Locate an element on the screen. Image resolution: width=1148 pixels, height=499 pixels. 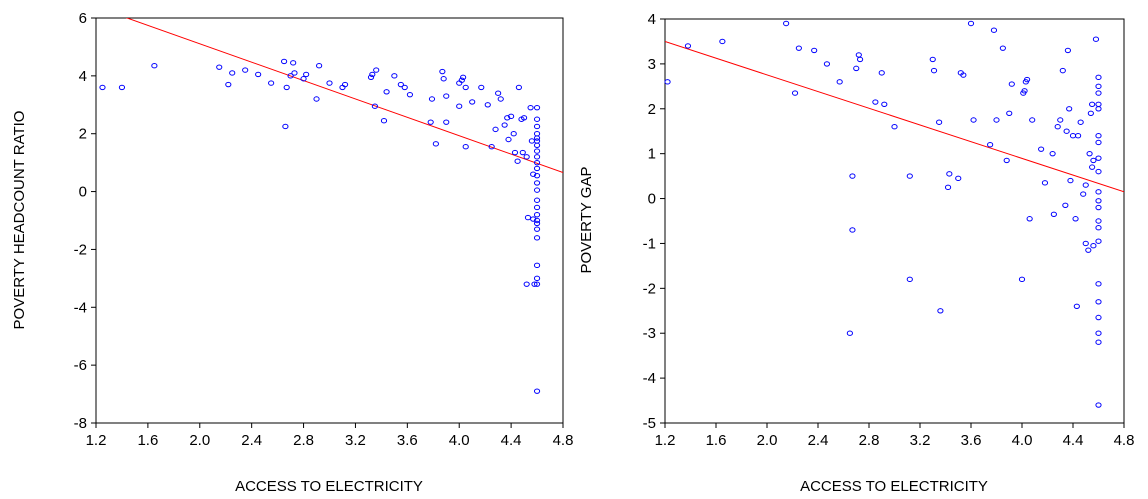
y-tick-label: 6 is located at coordinates (83, 18).